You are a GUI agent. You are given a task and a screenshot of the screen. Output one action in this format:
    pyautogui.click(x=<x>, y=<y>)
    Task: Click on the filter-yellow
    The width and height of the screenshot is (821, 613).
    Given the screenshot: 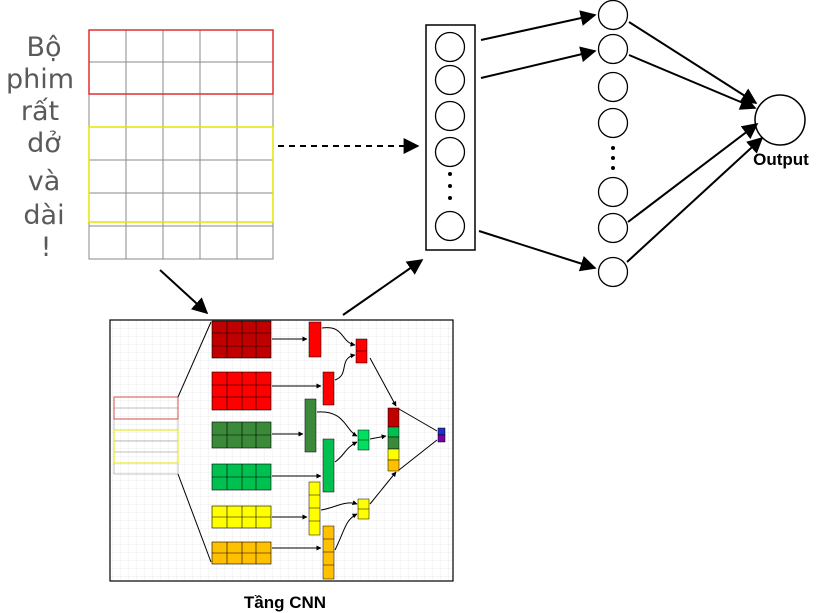 What is the action you would take?
    pyautogui.click(x=241, y=517)
    